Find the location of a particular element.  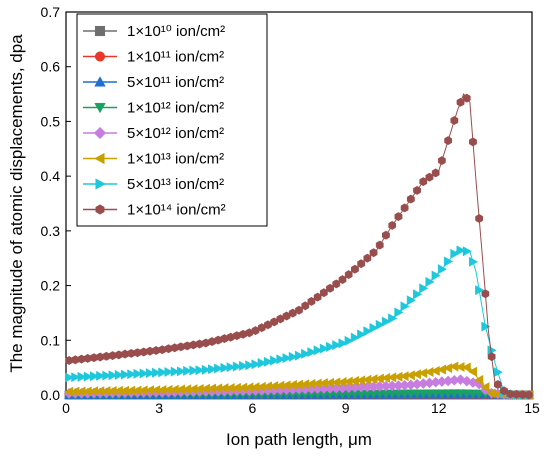

legend-item: 5×10¹³ ion/cm² is located at coordinates (153, 184).